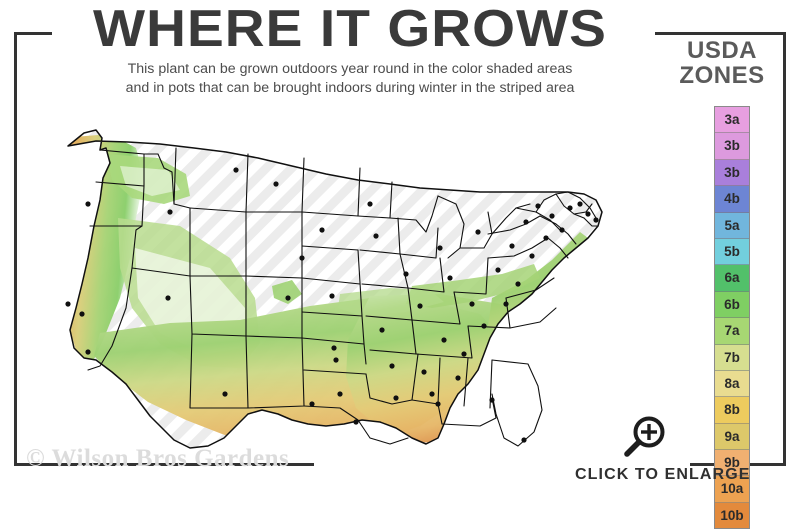 The width and height of the screenshot is (800, 529). I want to click on usda-zone-legend: 3a 3b 3b 4b 5a 5b 6a 6b 7a 7b 8a 8b 9a 9b 10a 10b, so click(732, 317).